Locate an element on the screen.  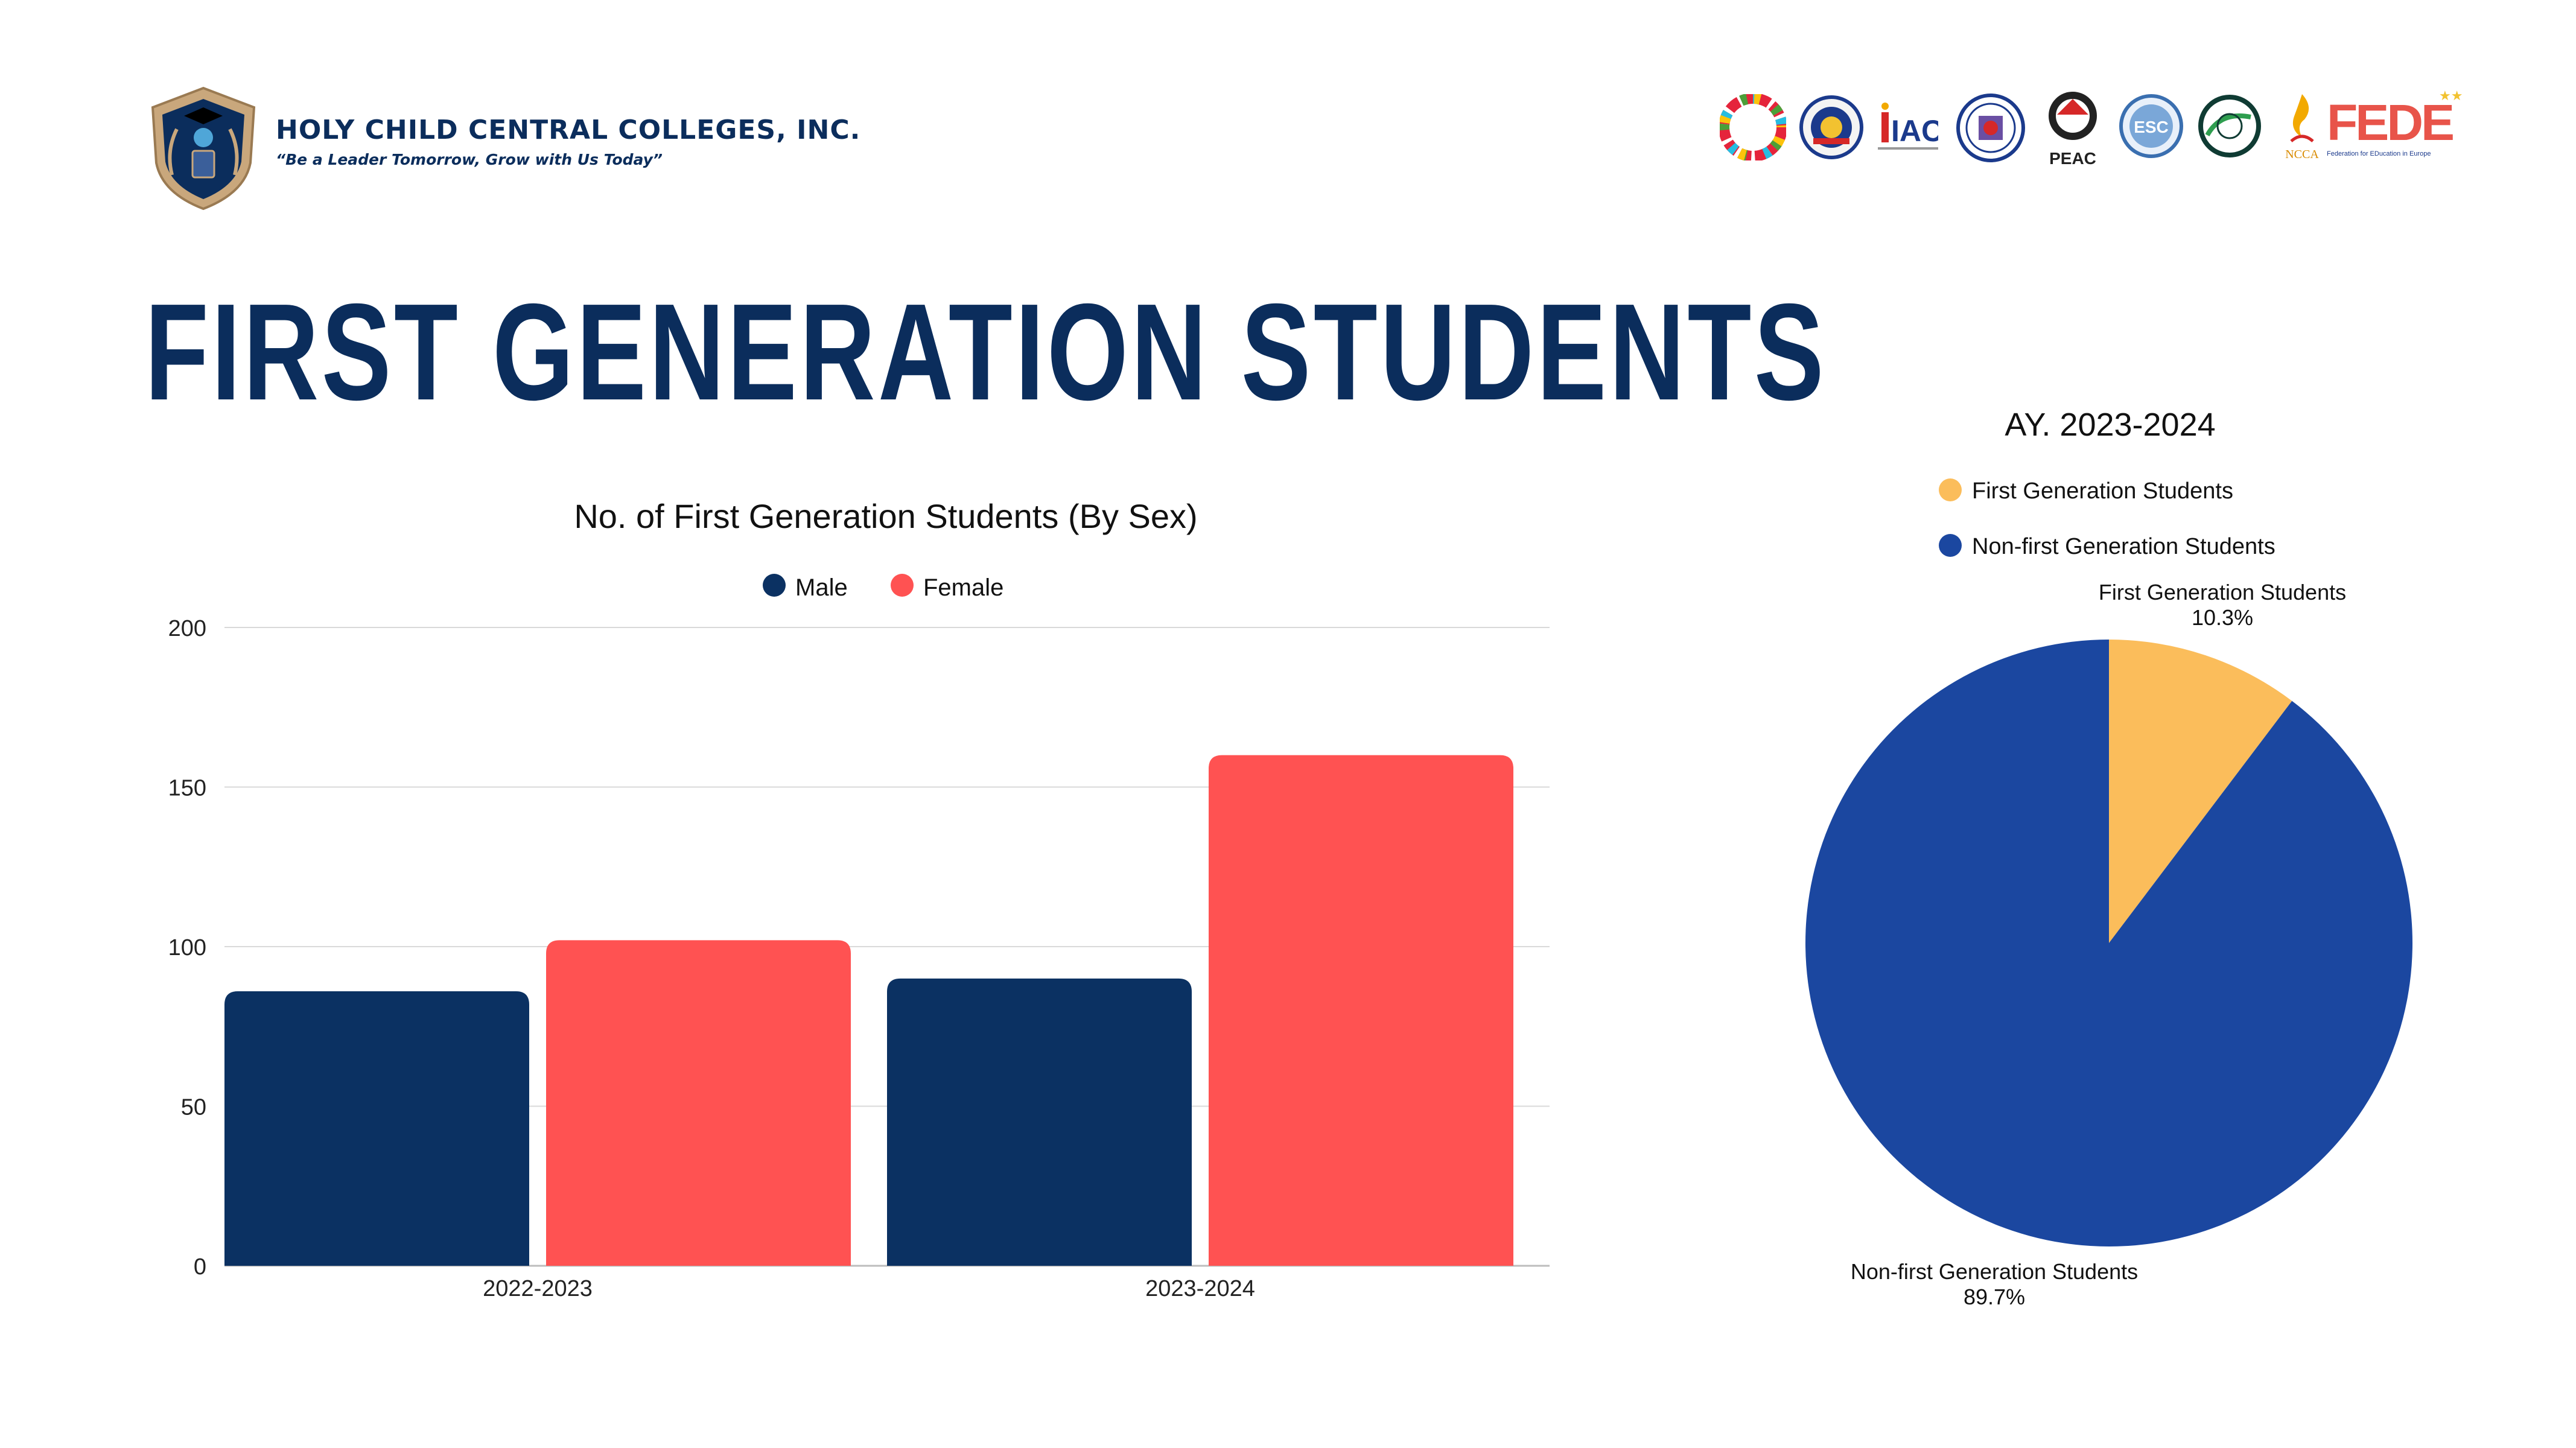
fede-logo-text: FEDE is located at coordinates (2390, 122).